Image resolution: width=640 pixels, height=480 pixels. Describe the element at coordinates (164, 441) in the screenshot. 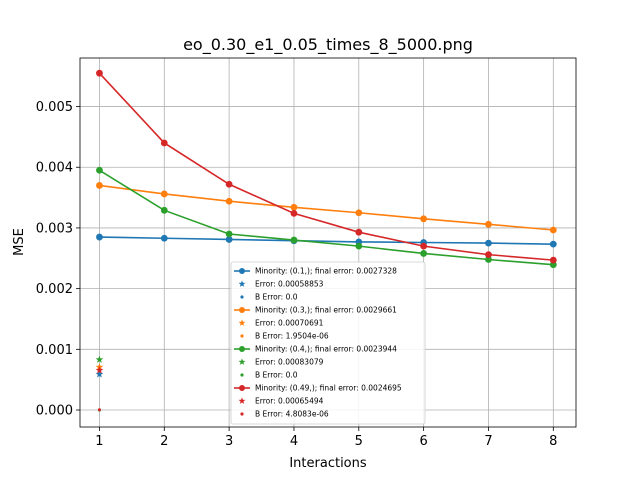

I see `x-tick-label: 2` at that location.